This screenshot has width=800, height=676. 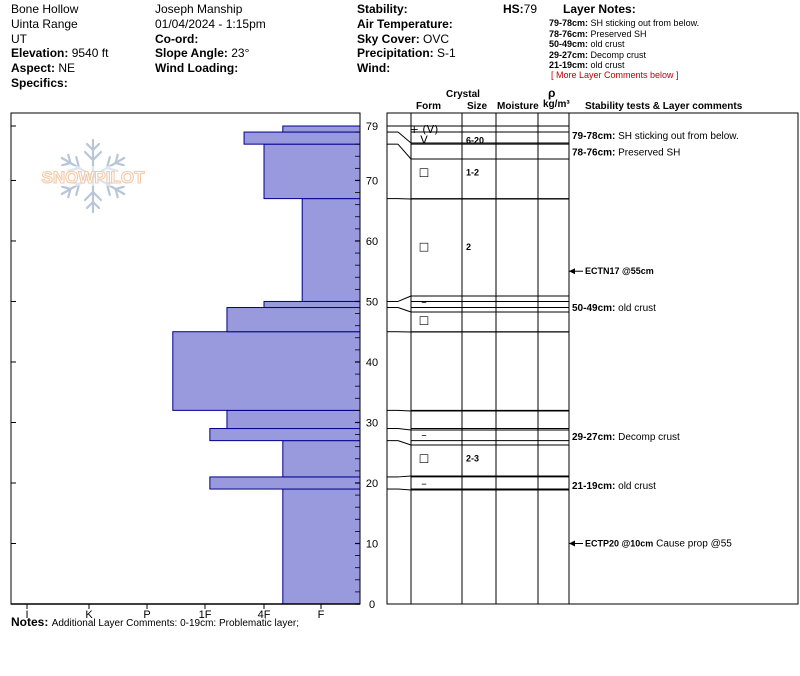 I want to click on precip-field: Precipitation: S-1, so click(x=406, y=53).